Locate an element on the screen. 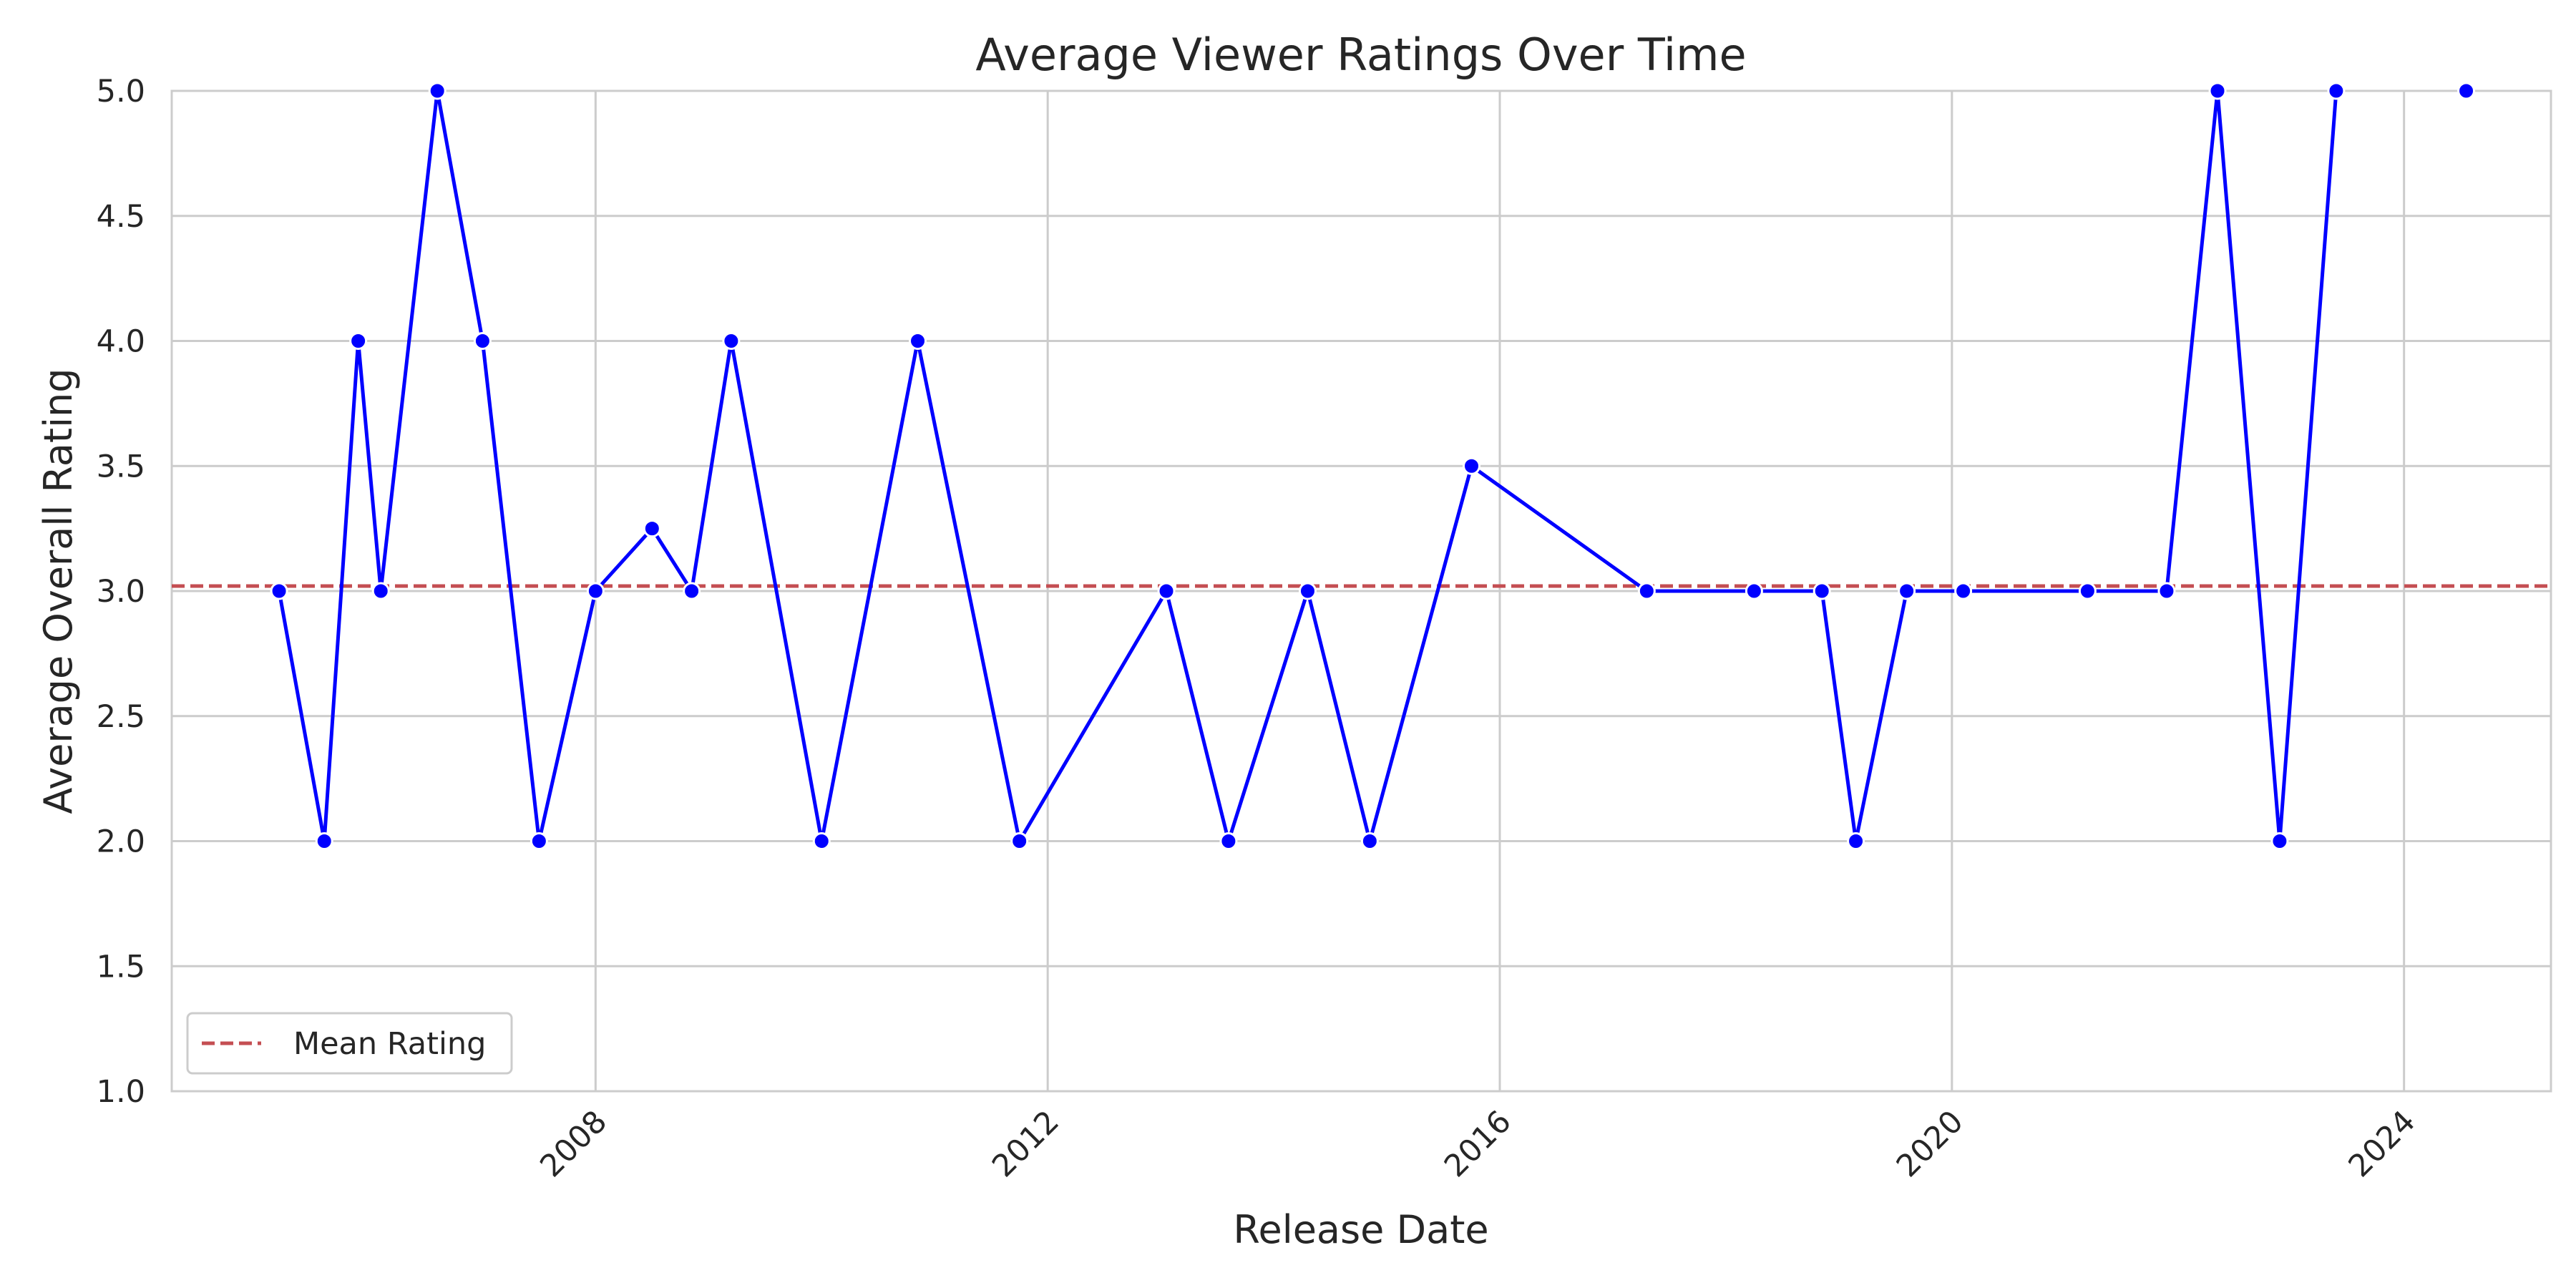 The height and width of the screenshot is (1288, 2576). x-axis-ticks: 2008 2012 2016 2020 2024 is located at coordinates (1478, 1143).